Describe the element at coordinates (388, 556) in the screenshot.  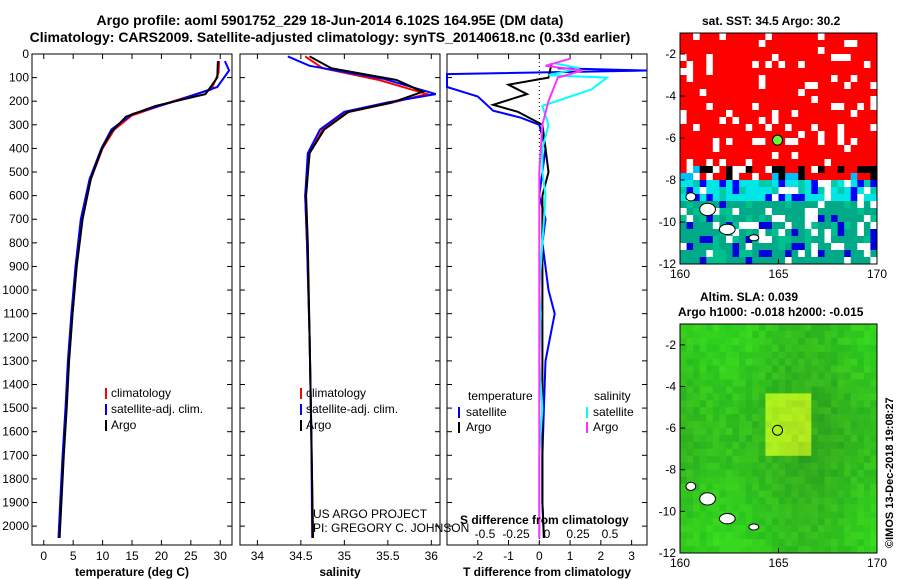
I see `x-tick-label: 35.5` at that location.